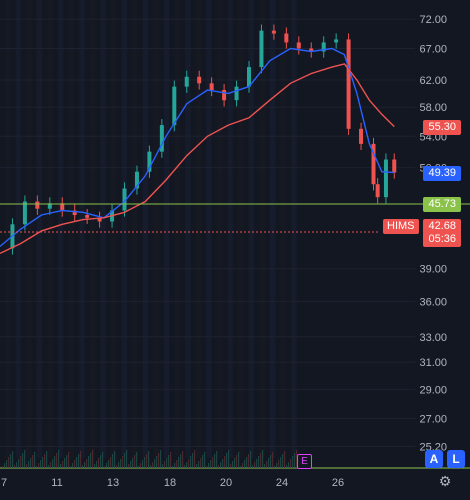 The image size is (470, 500). I want to click on auto-scale-button: A, so click(434, 459).